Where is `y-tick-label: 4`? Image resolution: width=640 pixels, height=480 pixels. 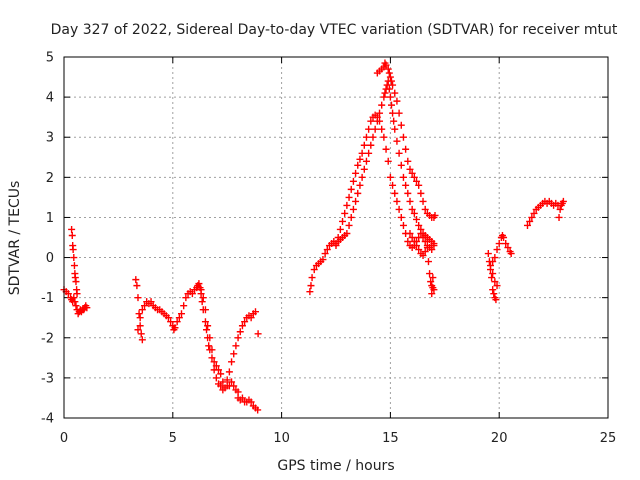
y-tick-label: 4 is located at coordinates (50, 98).